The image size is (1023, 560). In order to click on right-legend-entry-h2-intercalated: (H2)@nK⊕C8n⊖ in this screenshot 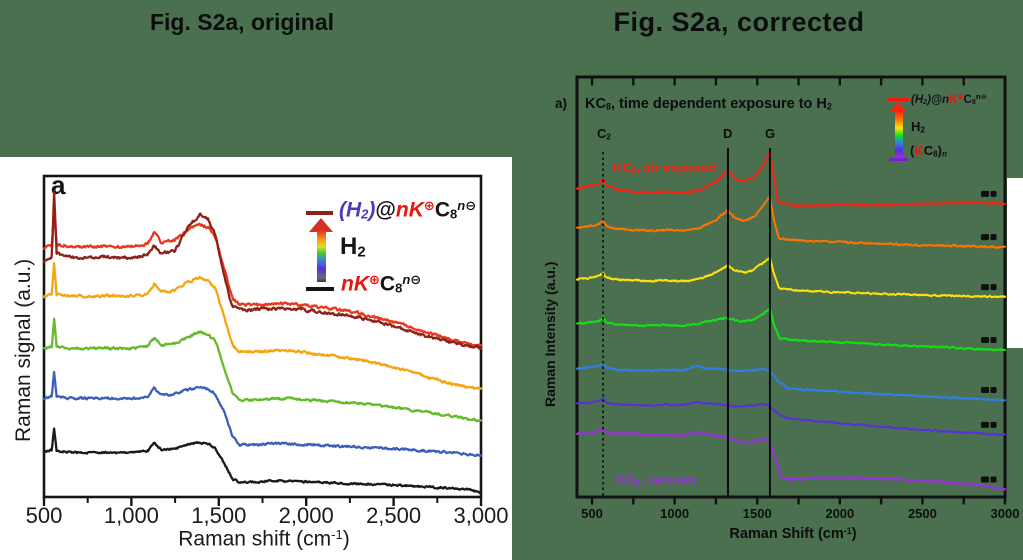, I will do `click(949, 99)`.